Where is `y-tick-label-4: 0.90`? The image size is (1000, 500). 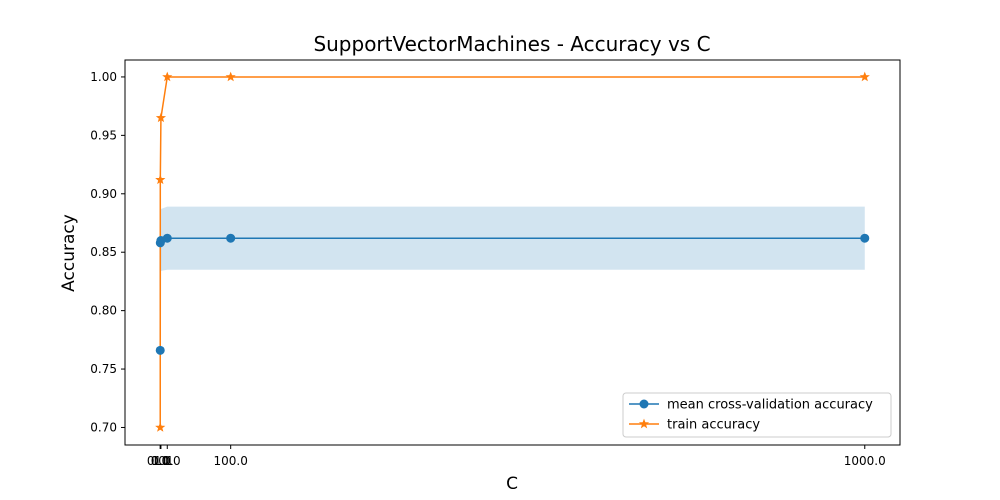
y-tick-label-4: 0.90 is located at coordinates (103, 194).